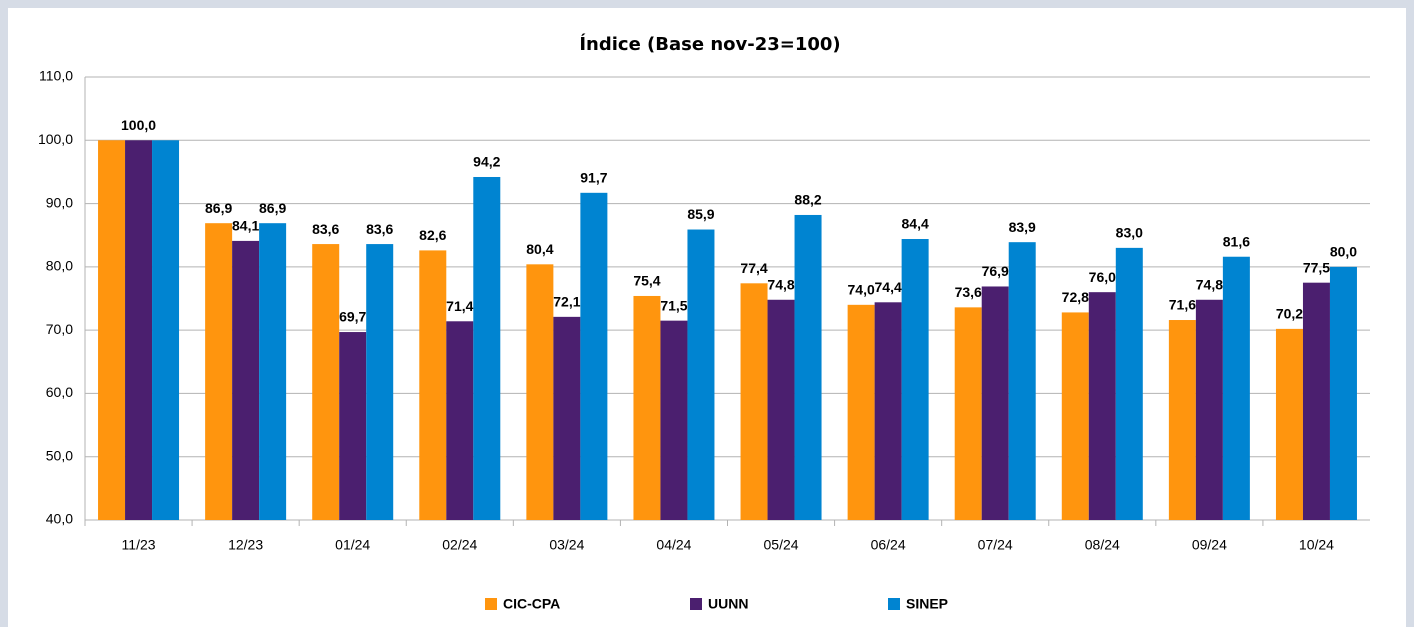 The height and width of the screenshot is (627, 1414). What do you see at coordinates (352, 545) in the screenshot?
I see `x-tick-label: 01/24` at bounding box center [352, 545].